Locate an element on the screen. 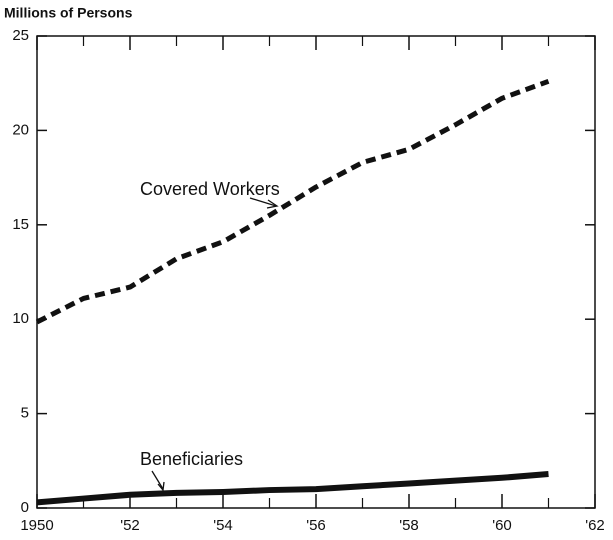 The image size is (613, 540). series-line is located at coordinates (292, 488).